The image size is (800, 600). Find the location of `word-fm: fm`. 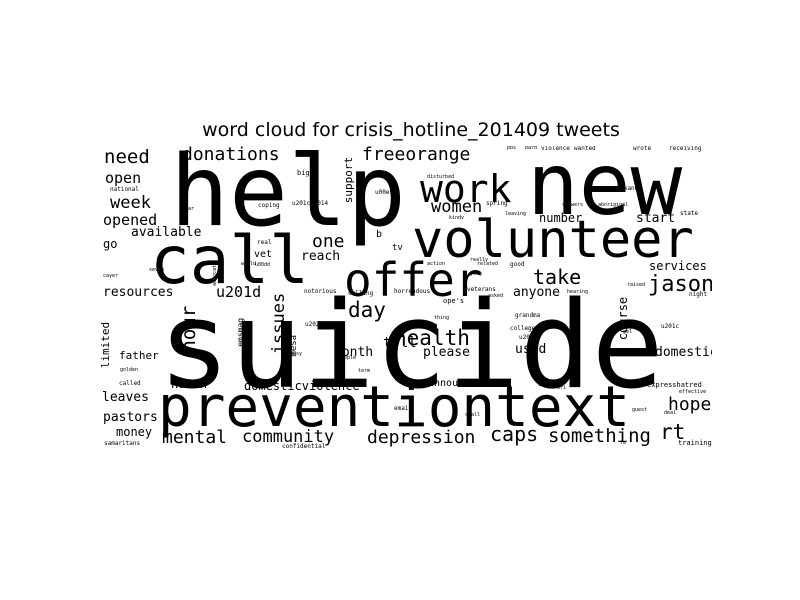

word-fm: fm is located at coordinates (623, 443).